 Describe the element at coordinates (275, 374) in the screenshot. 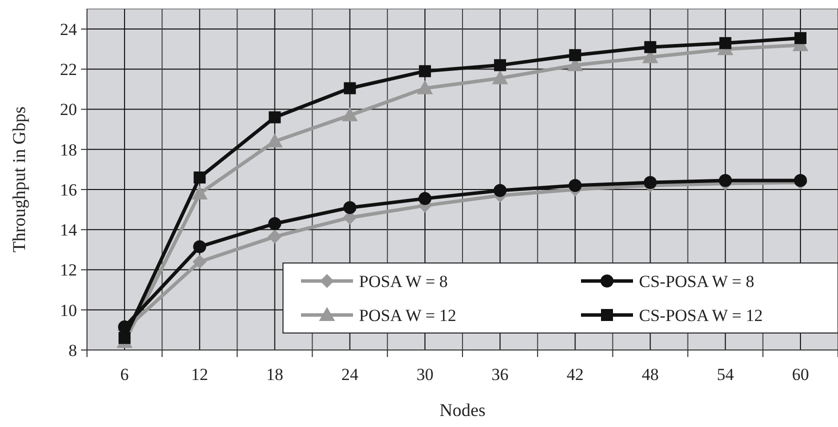

I see `x-tick-label: 18` at that location.